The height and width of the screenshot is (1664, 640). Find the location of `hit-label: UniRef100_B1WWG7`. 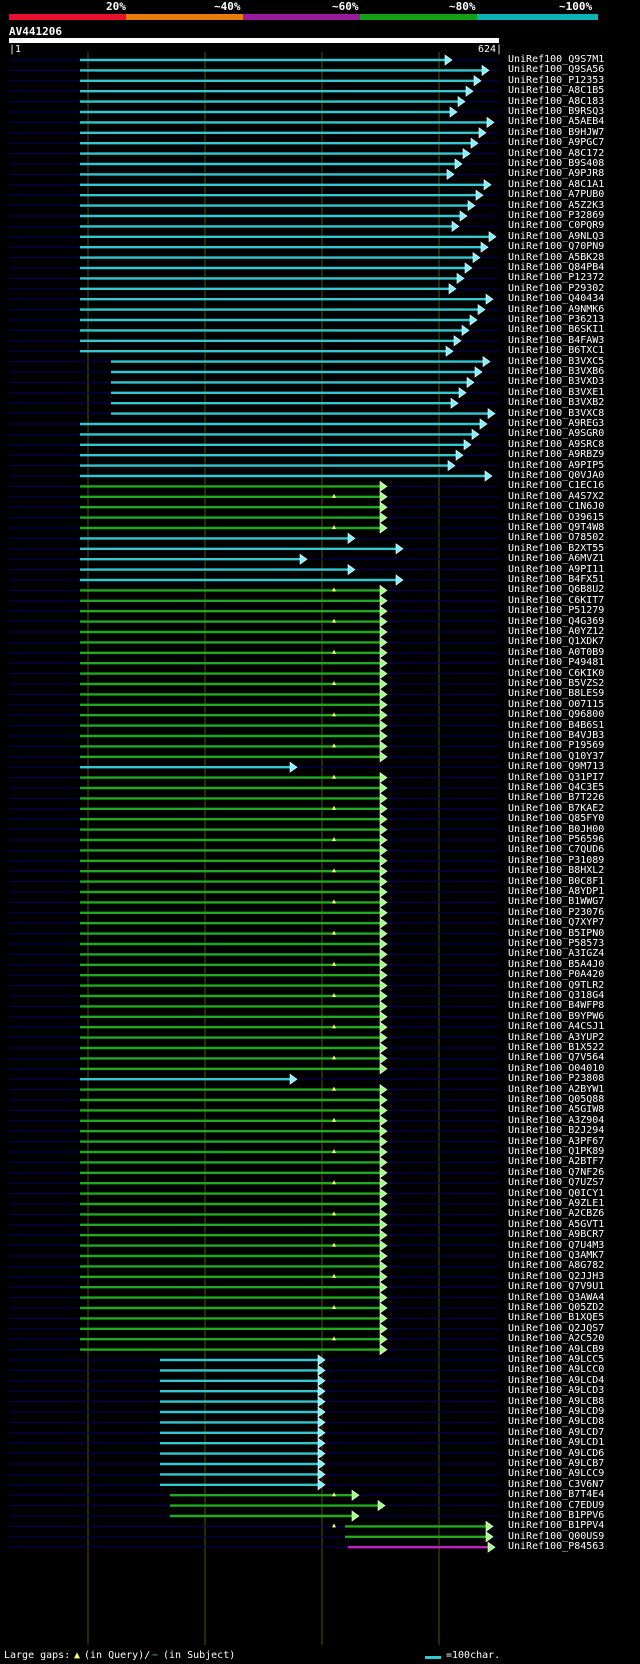

hit-label: UniRef100_B1WWG7 is located at coordinates (556, 902).